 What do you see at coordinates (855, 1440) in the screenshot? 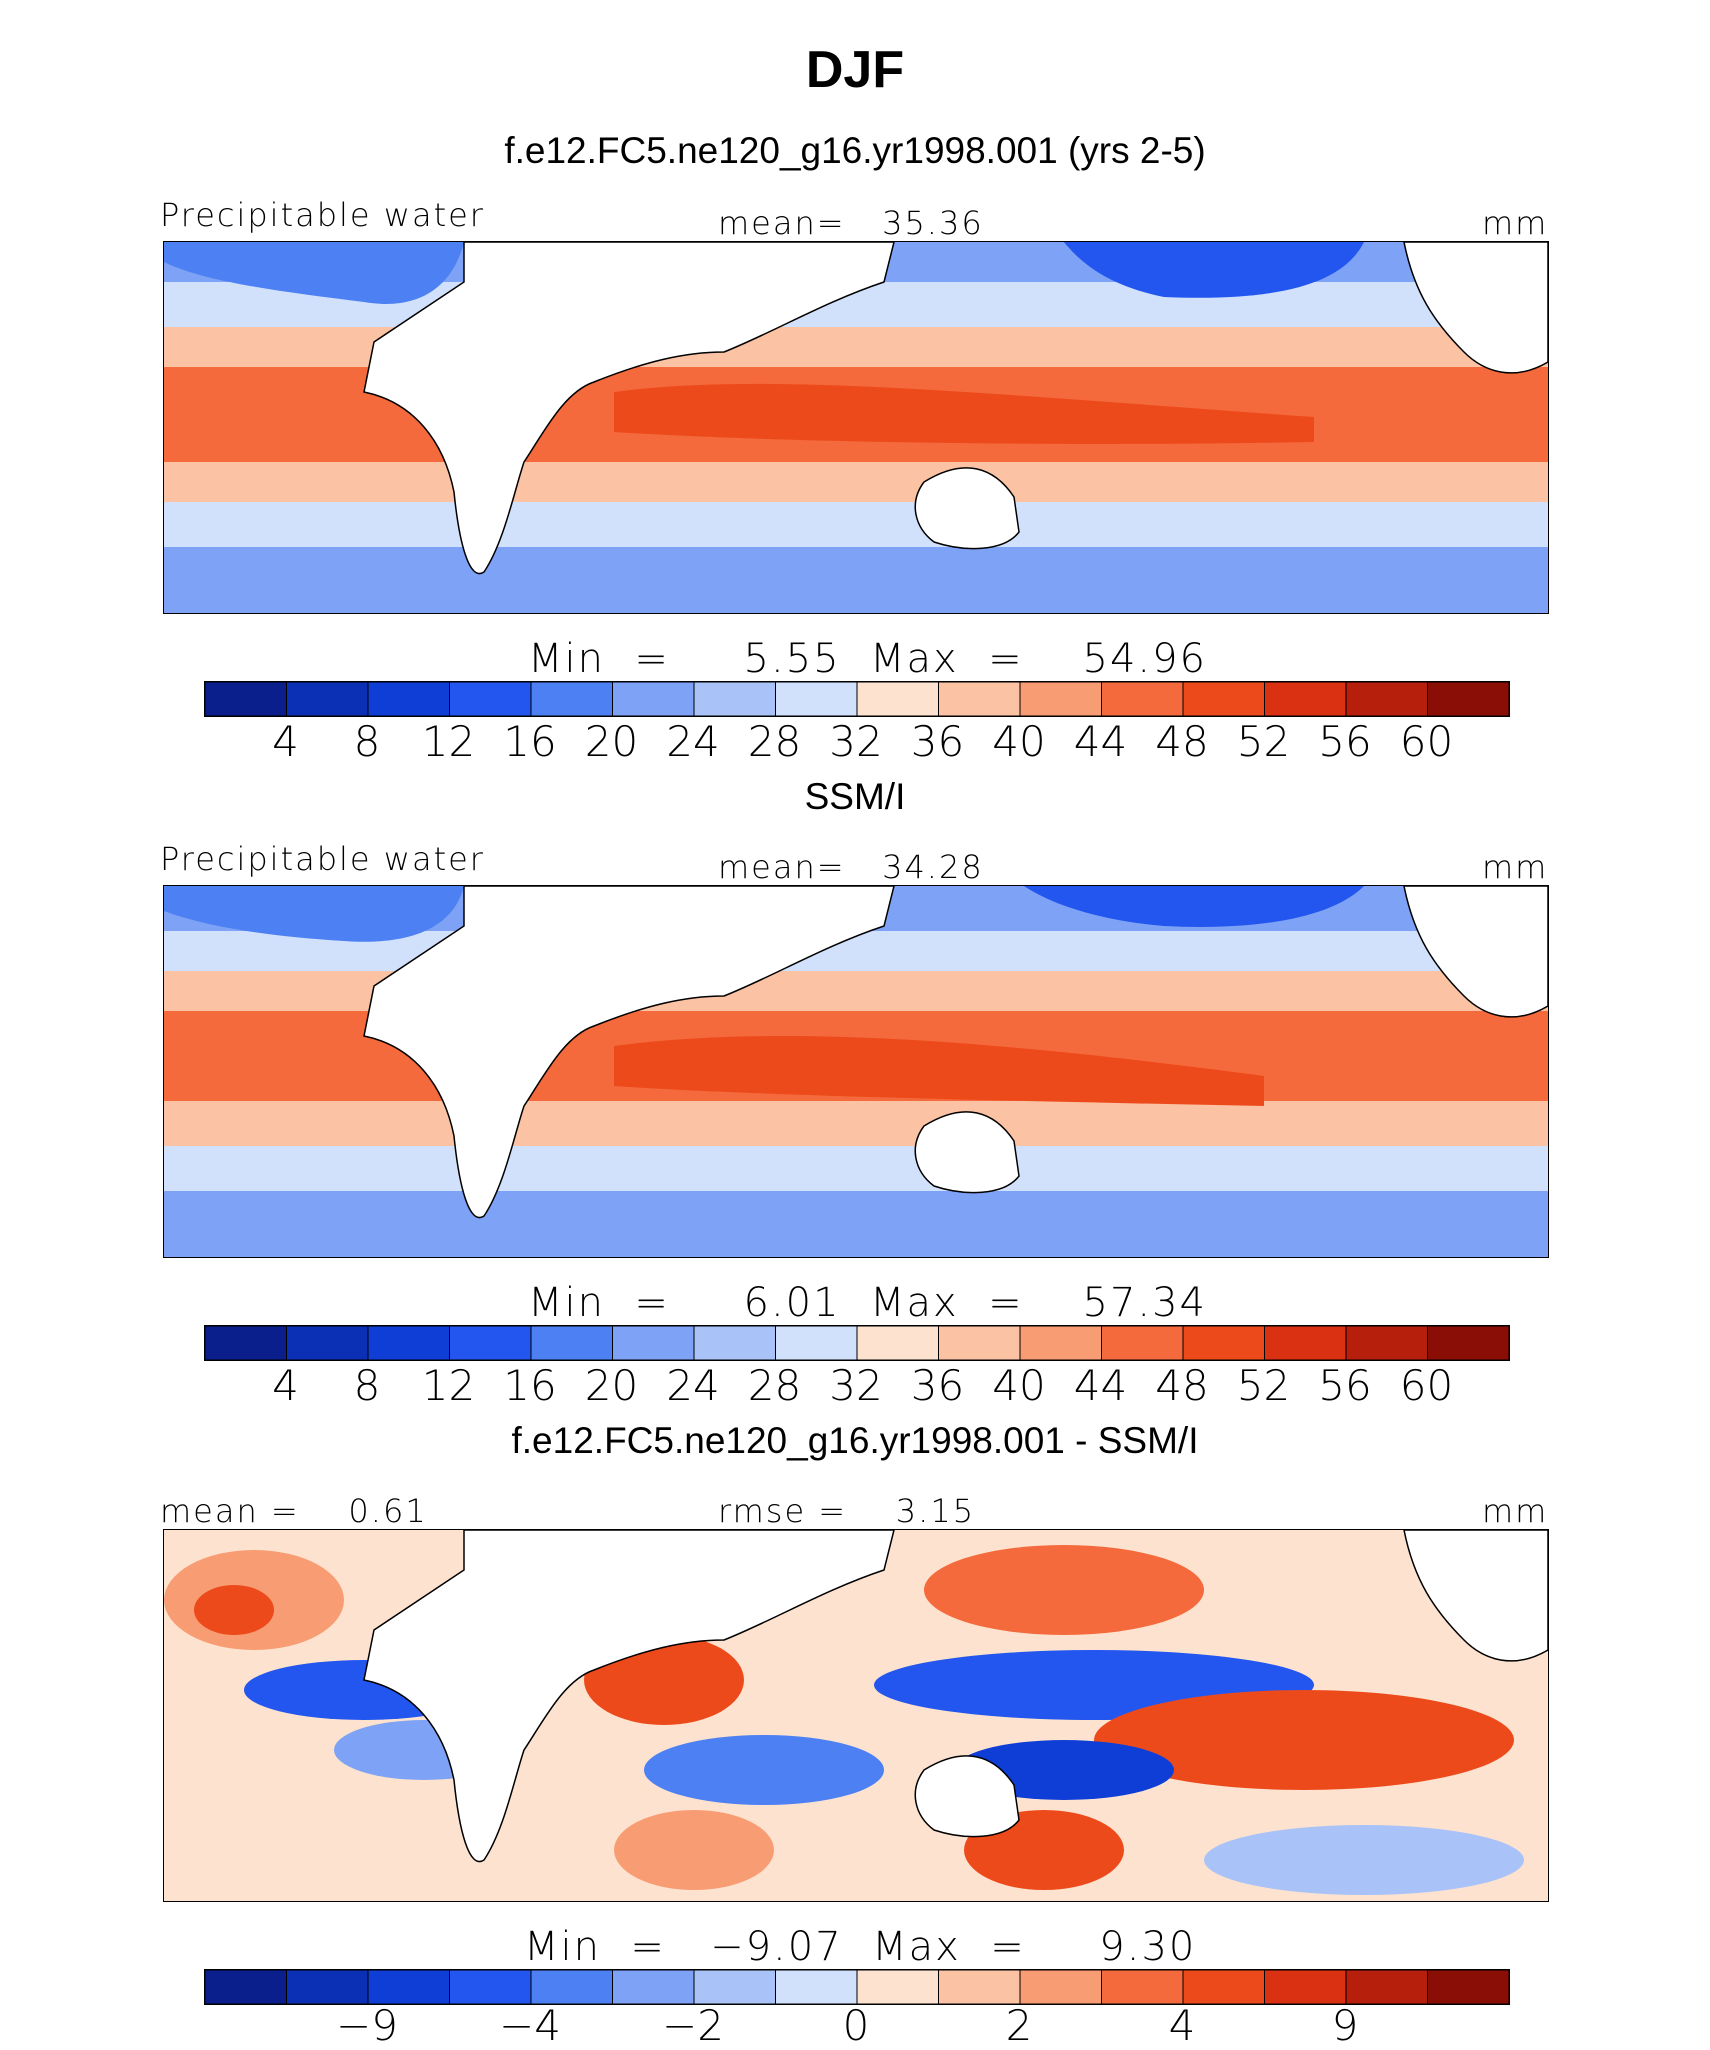
I see `panel-3-heading: f.e12.FC5.ne120_g16.yr1998.001 - SSM/I` at bounding box center [855, 1440].